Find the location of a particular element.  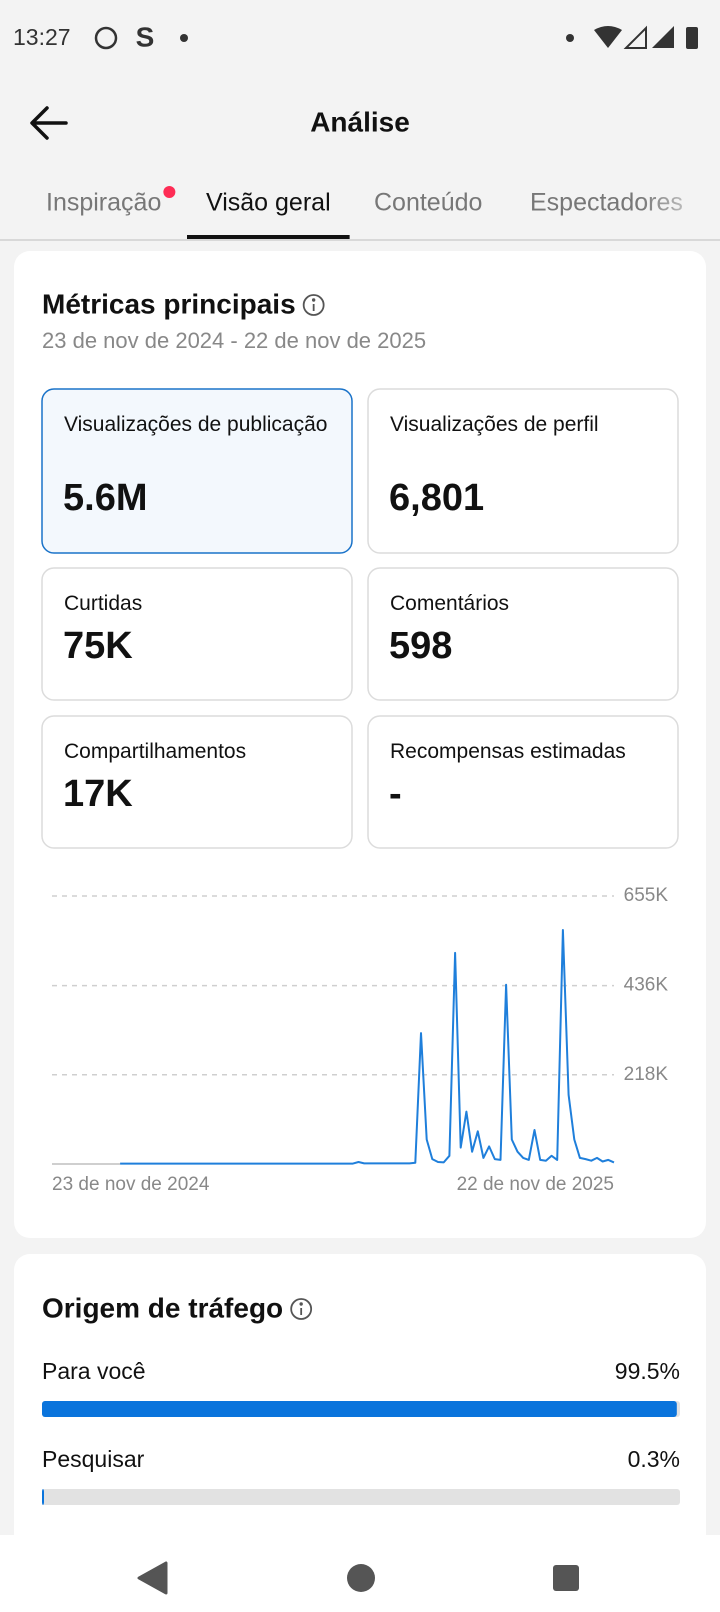

metric-label: Compartilhamentos is located at coordinates (155, 751).